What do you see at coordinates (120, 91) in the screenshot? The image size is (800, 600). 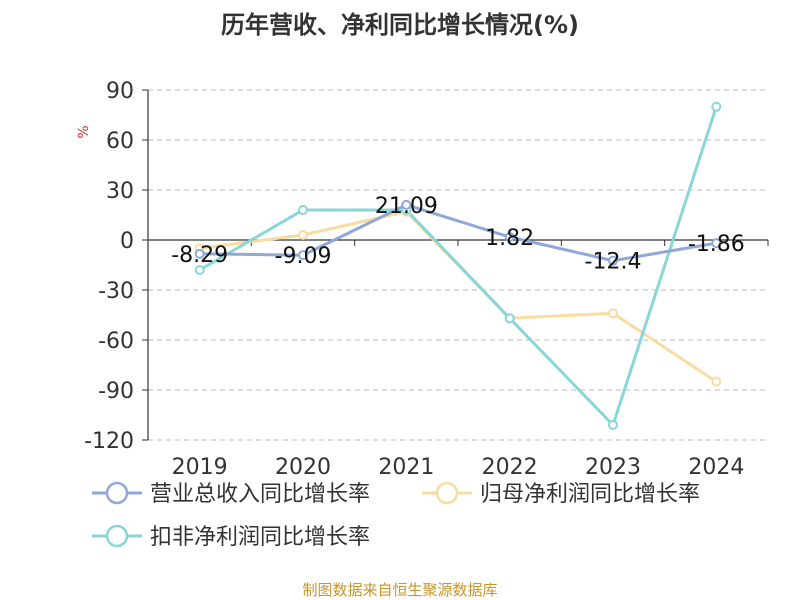 I see `y-tick-label: 90` at bounding box center [120, 91].